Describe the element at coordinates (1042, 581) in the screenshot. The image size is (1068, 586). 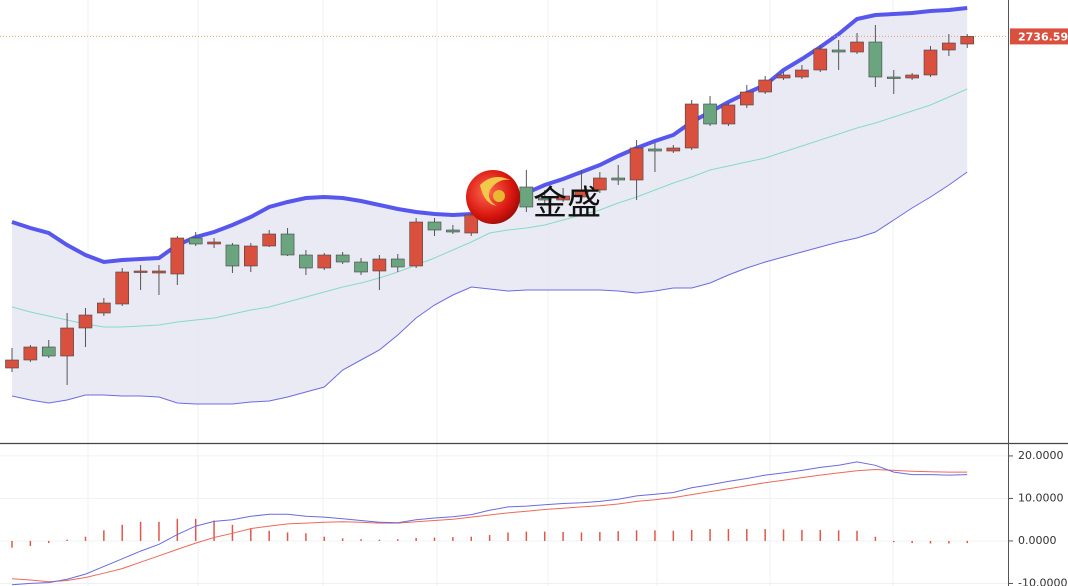
I see `y-tick-label: -10.0000` at that location.